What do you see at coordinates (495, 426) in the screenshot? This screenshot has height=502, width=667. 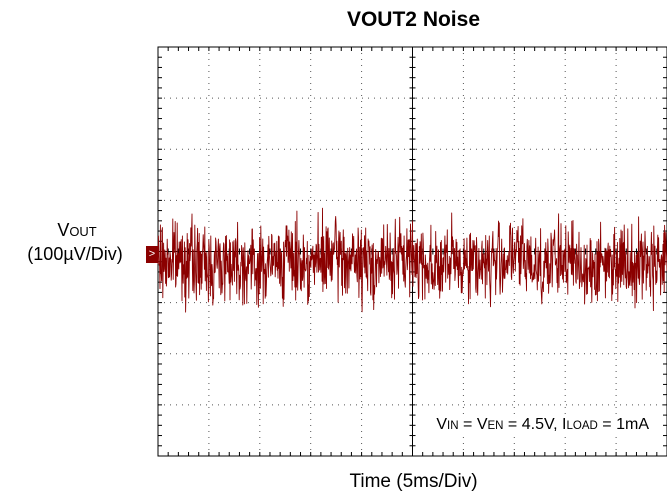 I see `annot-ven-sub: EN` at bounding box center [495, 426].